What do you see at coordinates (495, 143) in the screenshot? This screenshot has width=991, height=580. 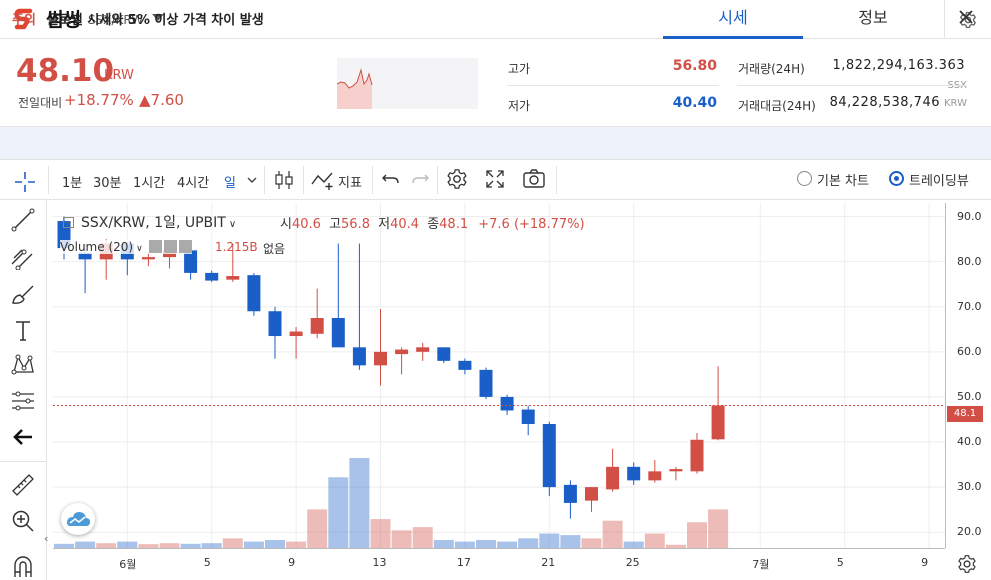 I see `notice-bar` at bounding box center [495, 143].